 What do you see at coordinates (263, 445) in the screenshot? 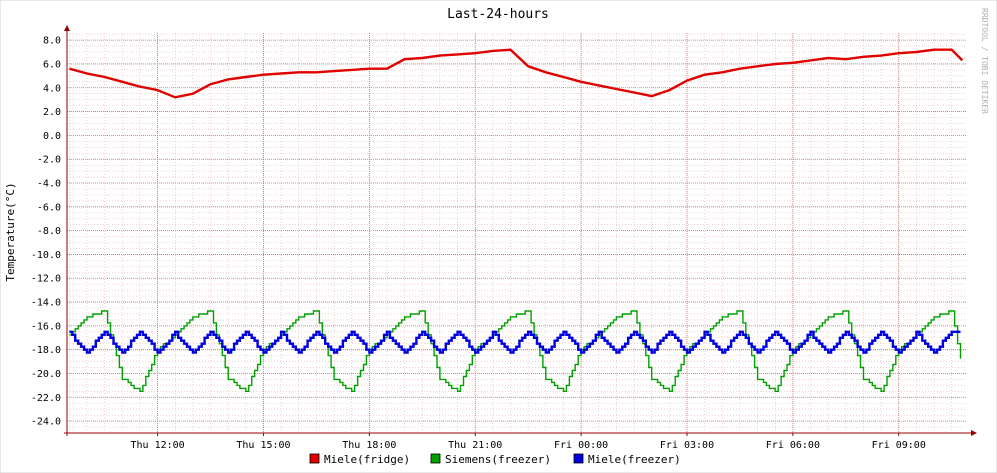
I see `x-tick-label: Thu 15:00` at bounding box center [263, 445].